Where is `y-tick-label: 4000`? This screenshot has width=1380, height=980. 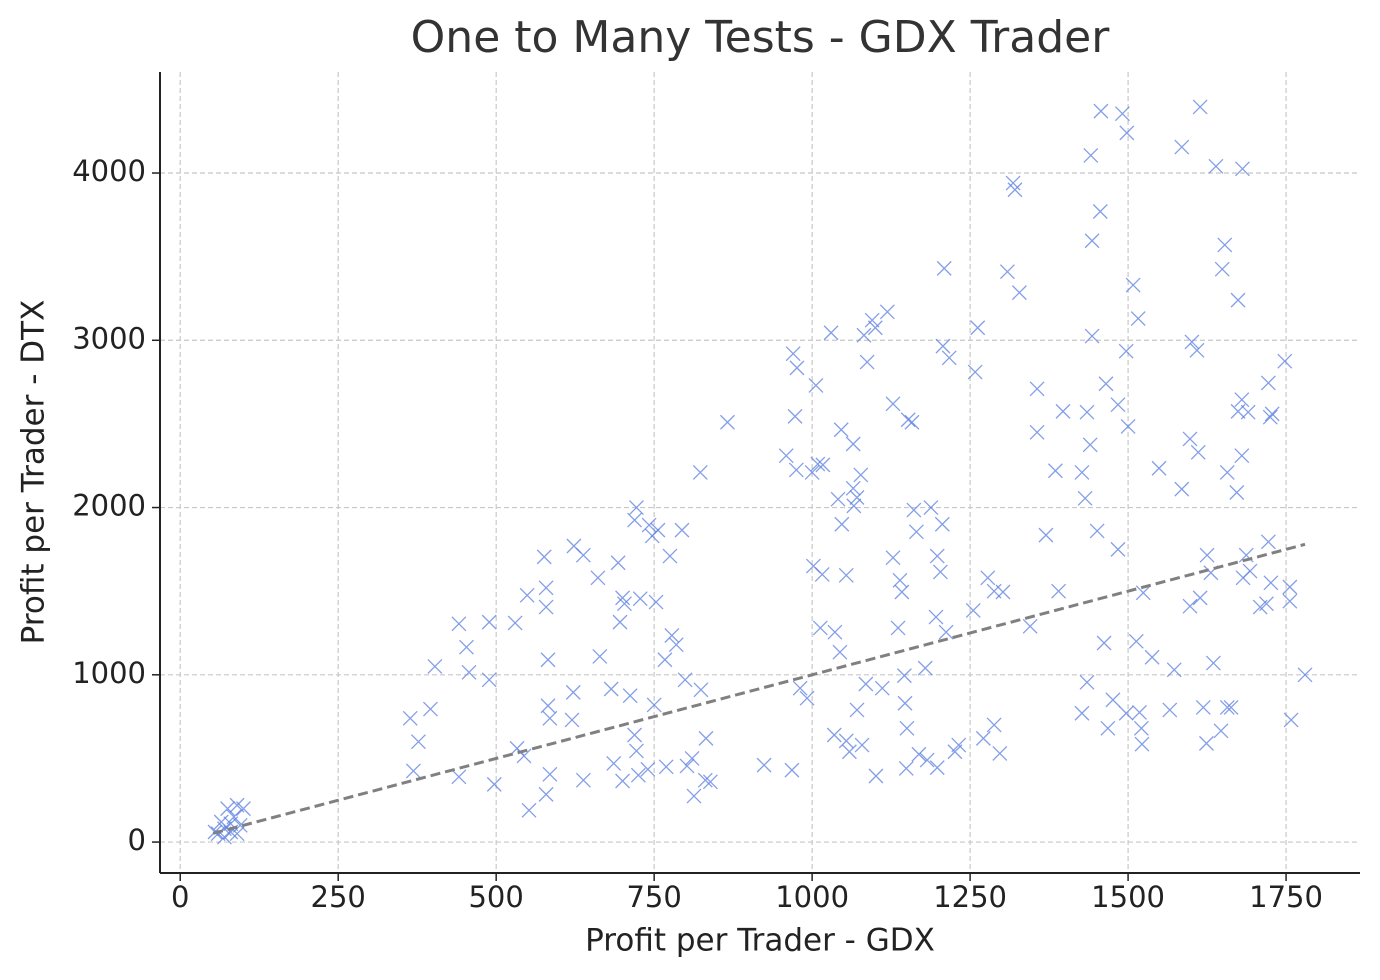 y-tick-label: 4000 is located at coordinates (109, 171).